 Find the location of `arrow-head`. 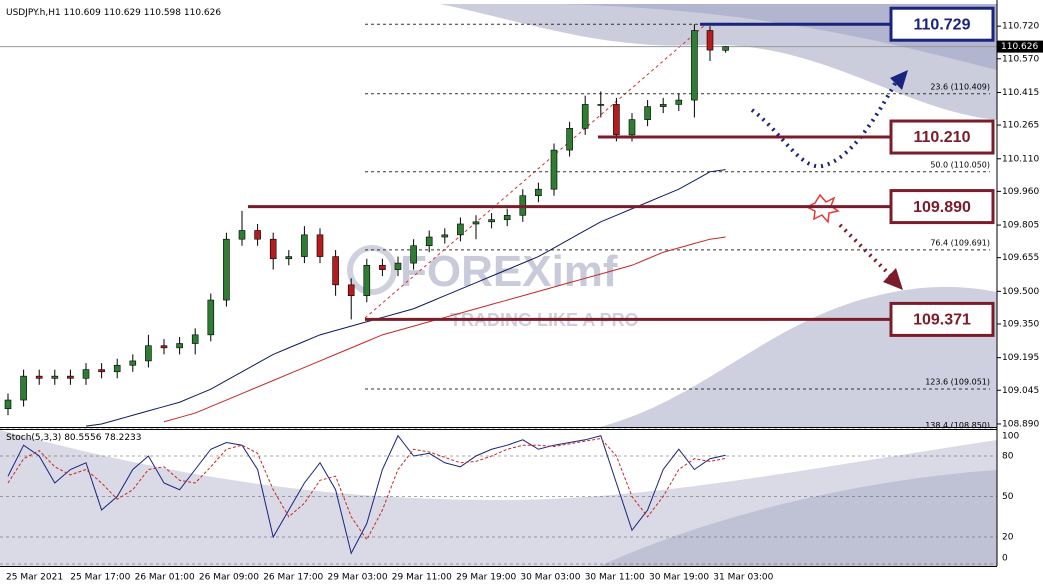

arrow-head is located at coordinates (899, 80).